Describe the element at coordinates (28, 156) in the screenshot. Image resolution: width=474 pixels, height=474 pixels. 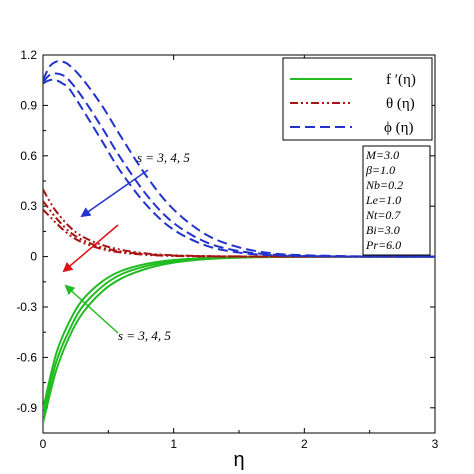
I see `y-tick-label: 0.6` at that location.